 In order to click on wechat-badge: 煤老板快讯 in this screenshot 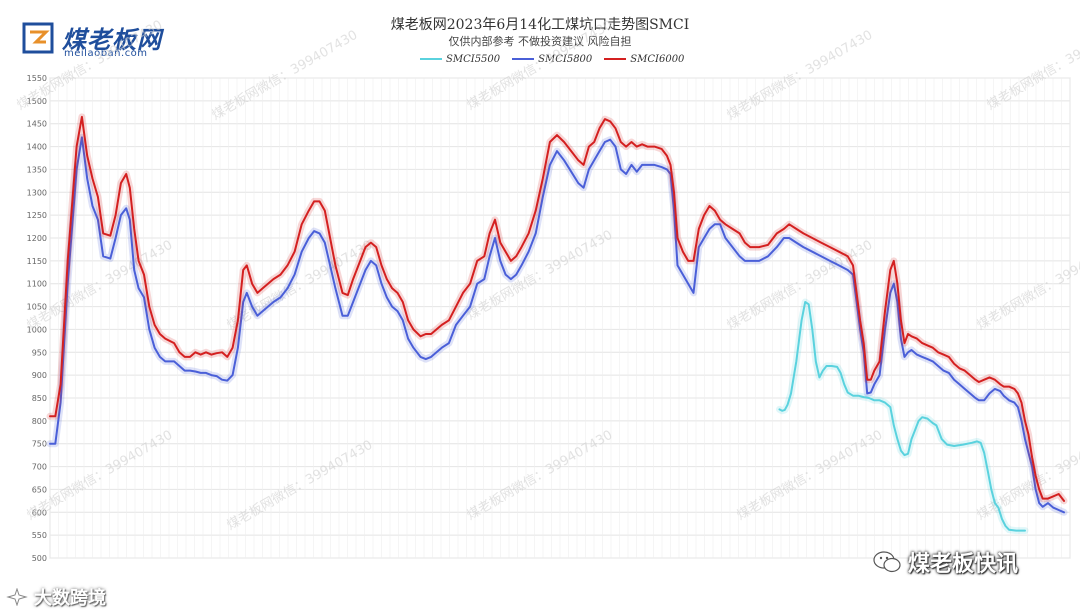, I will do `click(945, 562)`.